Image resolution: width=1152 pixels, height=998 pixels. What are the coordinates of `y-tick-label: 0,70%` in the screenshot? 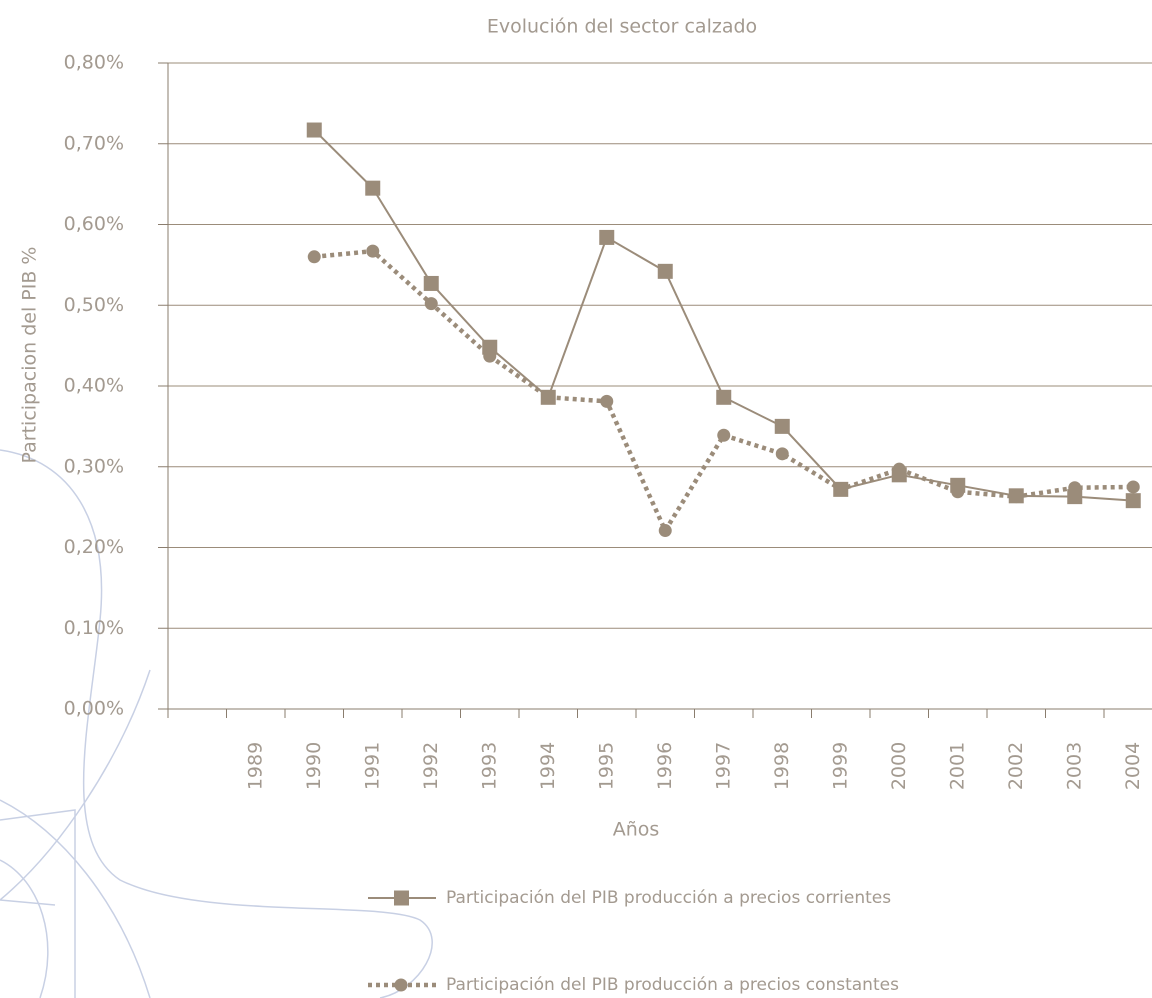 It's located at (94, 143).